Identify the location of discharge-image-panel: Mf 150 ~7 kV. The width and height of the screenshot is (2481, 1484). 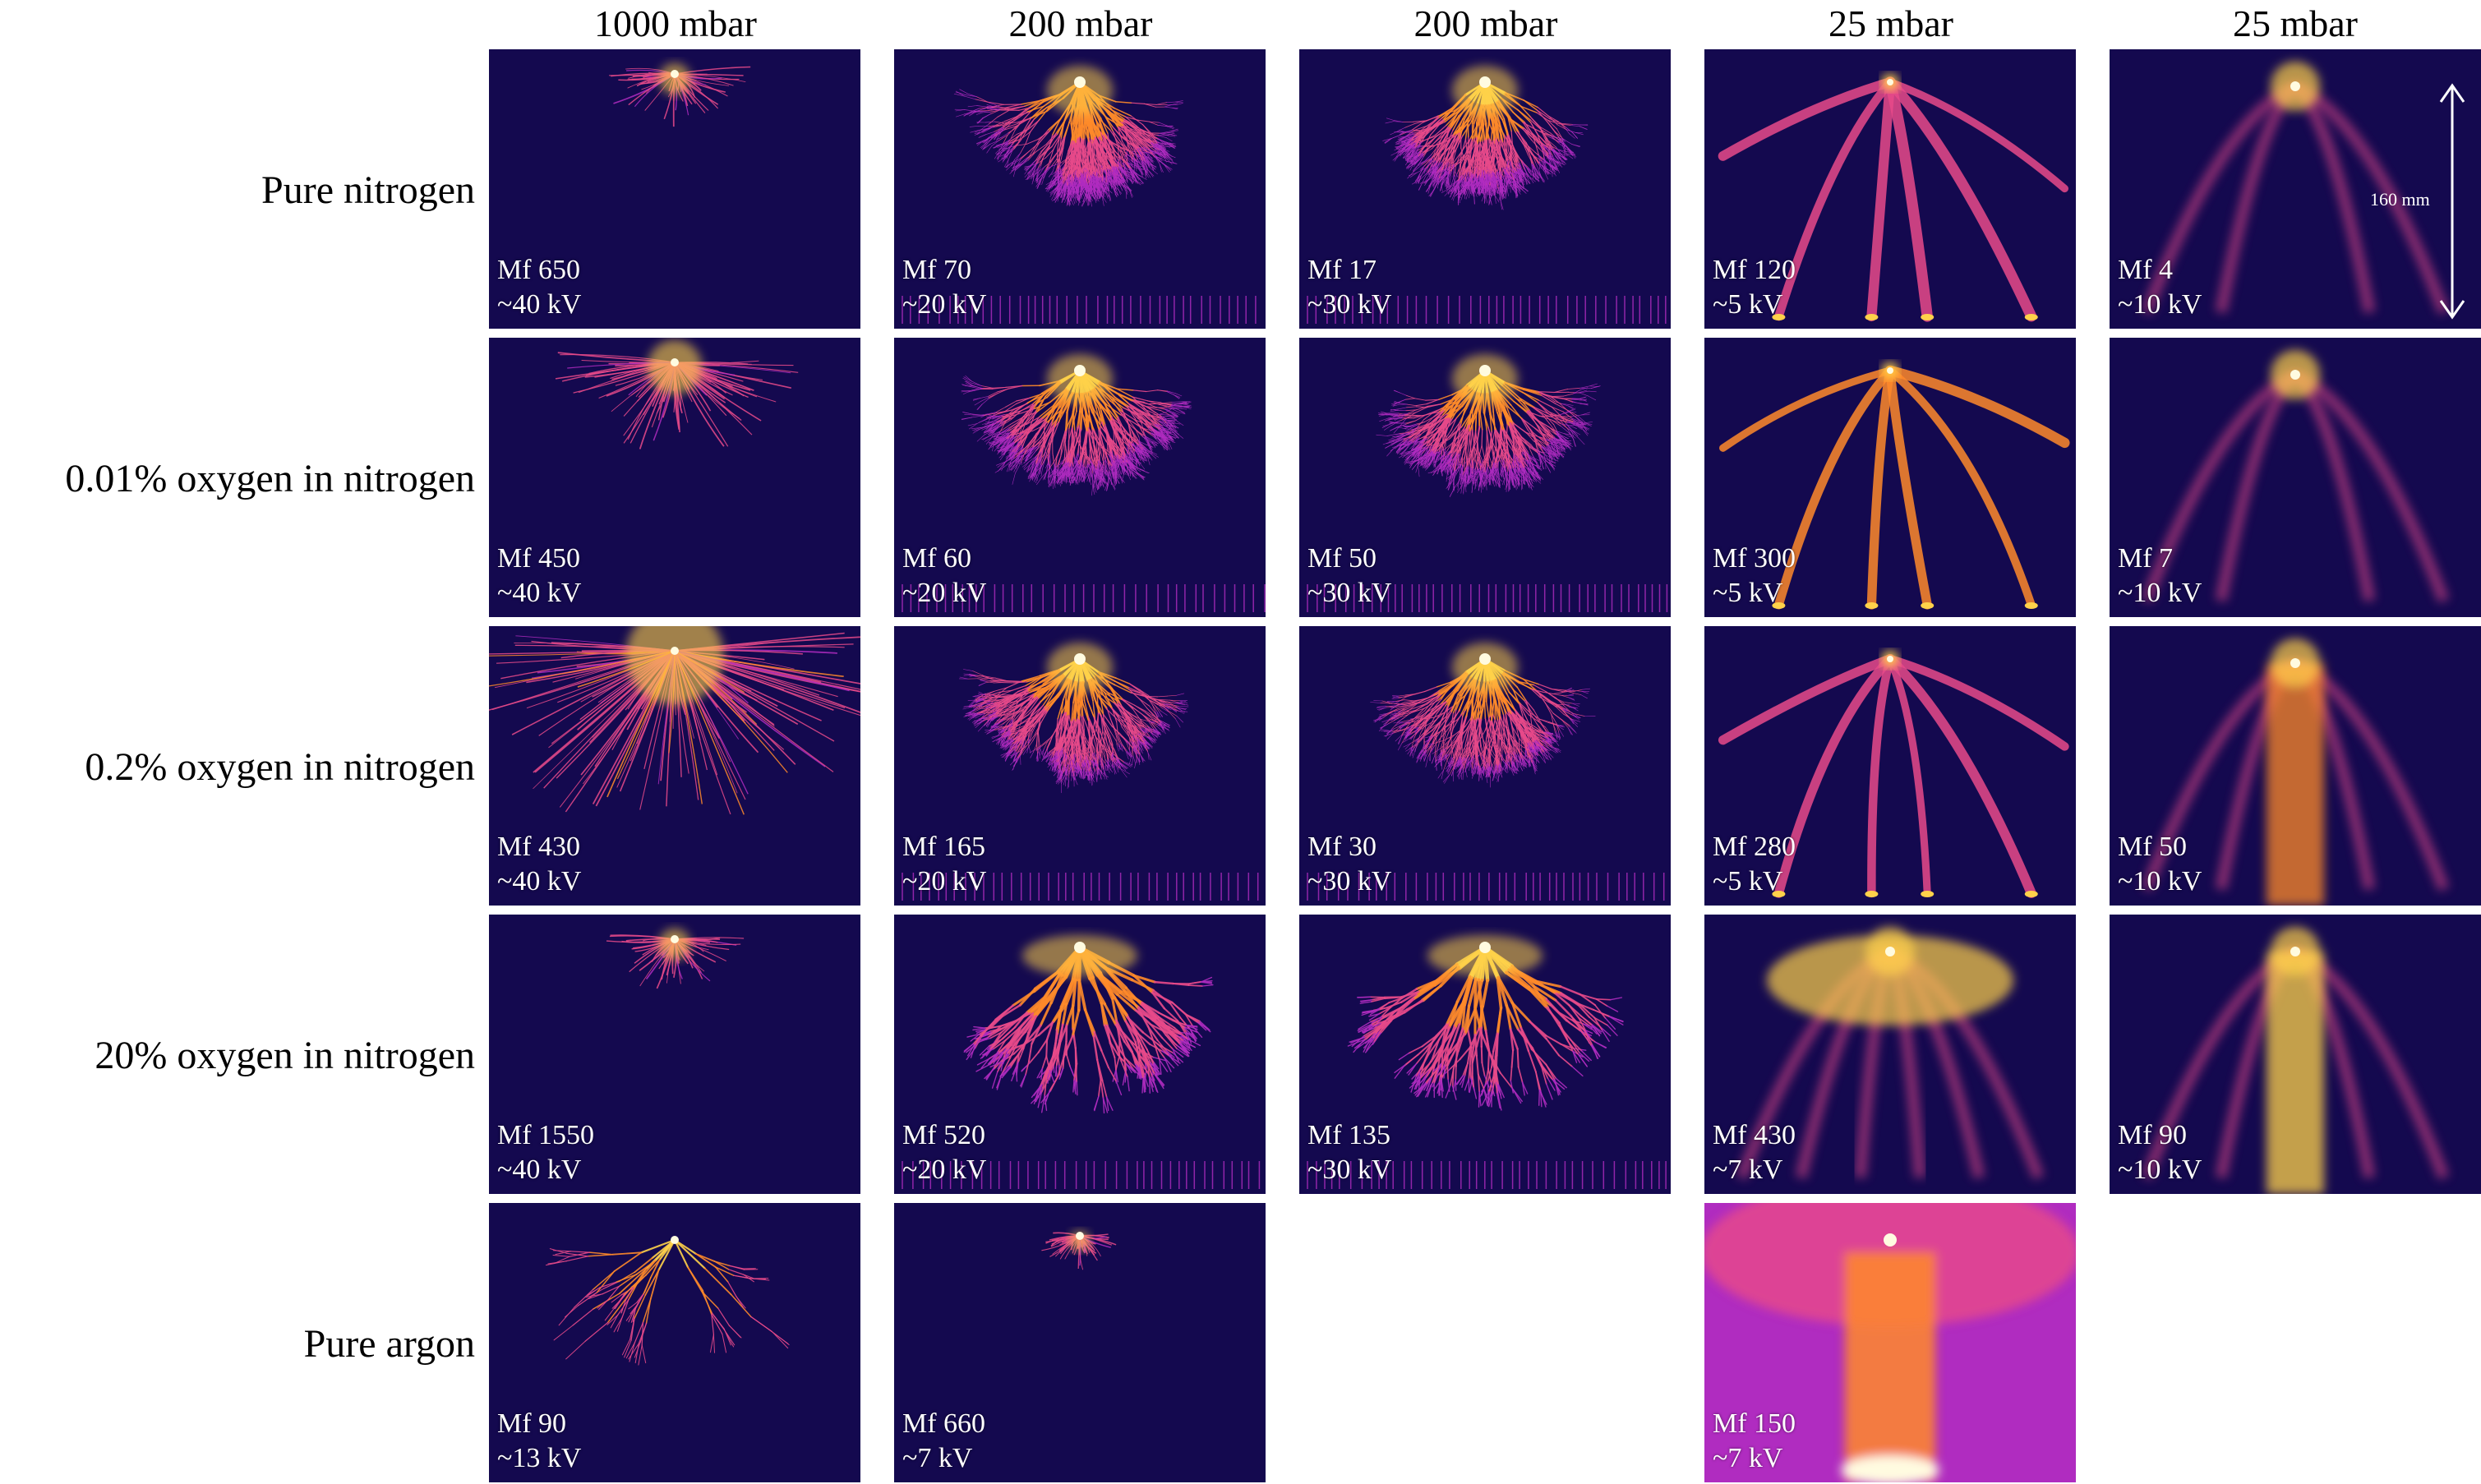
(1890, 1342).